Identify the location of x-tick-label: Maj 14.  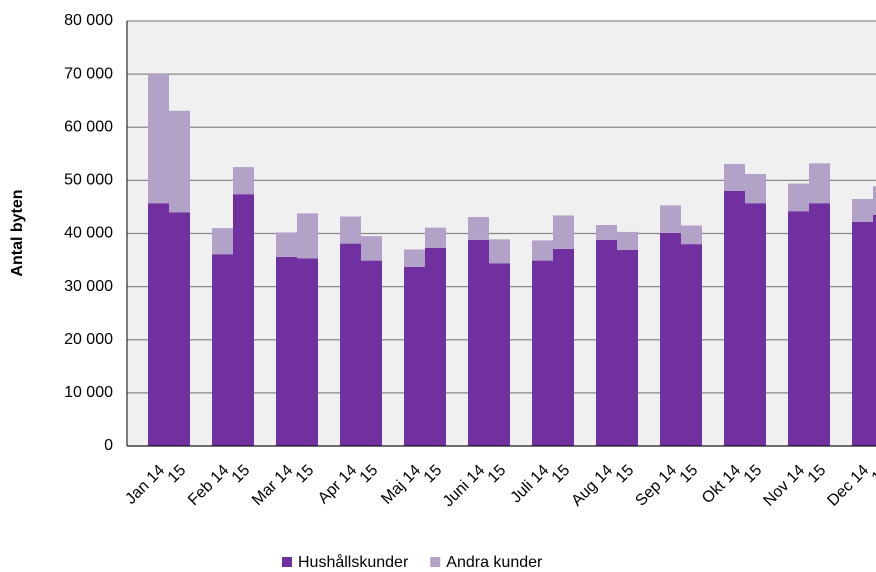
(401, 485).